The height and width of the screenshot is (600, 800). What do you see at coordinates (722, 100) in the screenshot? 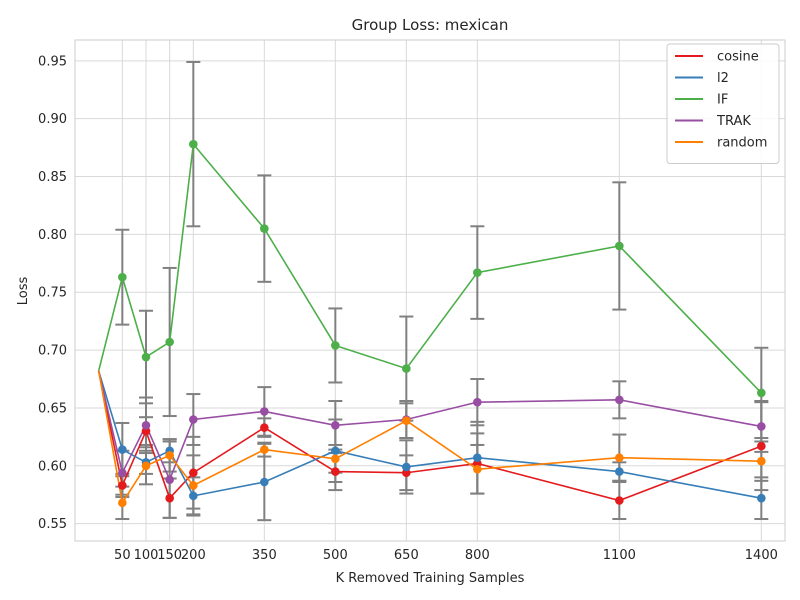
I see `legend-label-IF: IF` at bounding box center [722, 100].